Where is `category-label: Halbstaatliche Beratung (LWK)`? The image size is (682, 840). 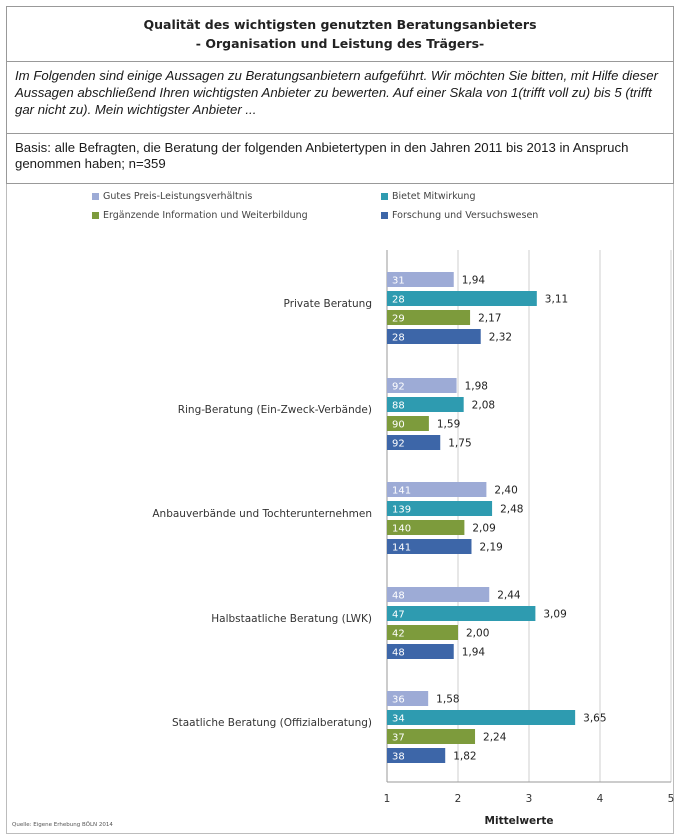
category-label: Halbstaatliche Beratung (LWK) is located at coordinates (291, 619).